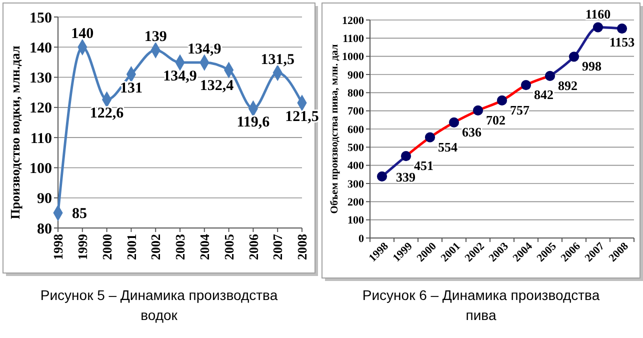 The height and width of the screenshot is (338, 643). What do you see at coordinates (44, 229) in the screenshot?
I see `y-tick-label: 80` at bounding box center [44, 229].